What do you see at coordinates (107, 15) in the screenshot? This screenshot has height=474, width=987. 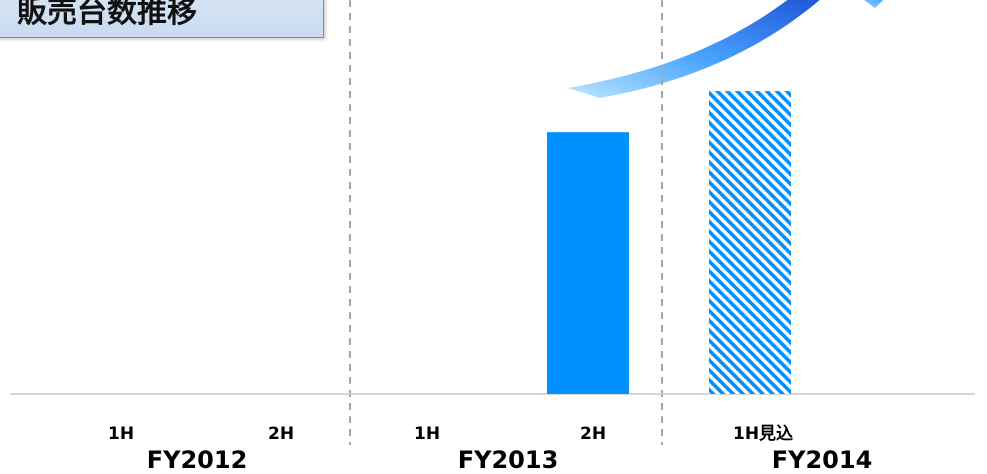 I see `page-title: 販売台数推移` at bounding box center [107, 15].